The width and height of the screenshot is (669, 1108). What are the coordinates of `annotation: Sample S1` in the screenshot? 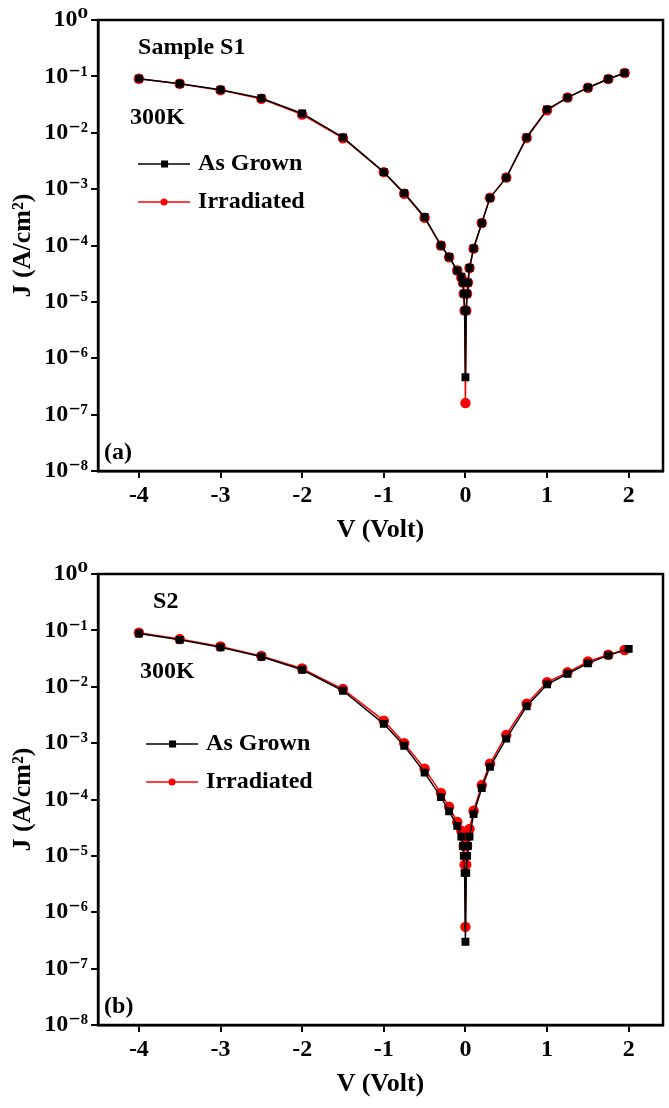 It's located at (192, 46).